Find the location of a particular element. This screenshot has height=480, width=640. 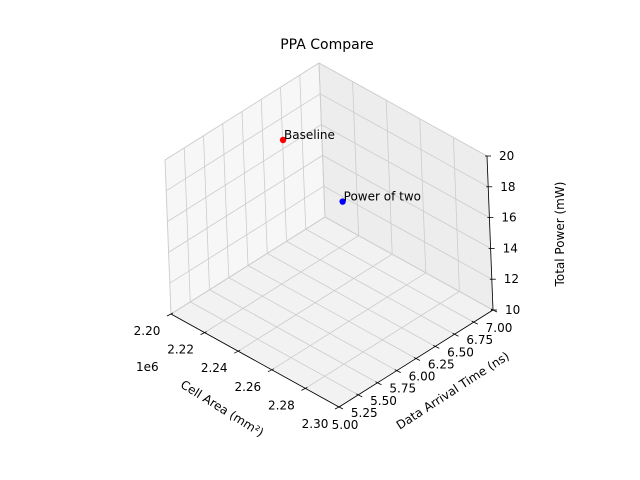

y-tick-label: 6.25 is located at coordinates (441, 364).